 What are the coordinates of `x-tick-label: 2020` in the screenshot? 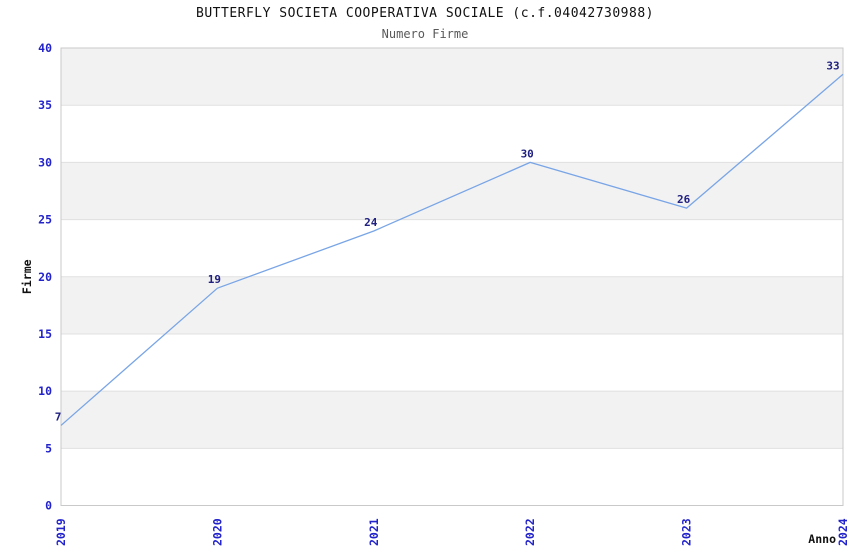 It's located at (217, 532).